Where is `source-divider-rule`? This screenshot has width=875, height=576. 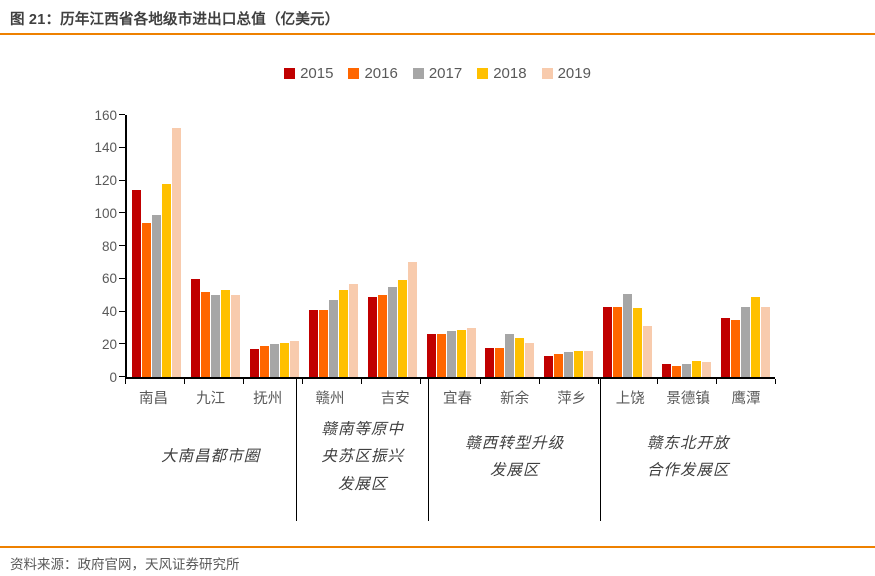 source-divider-rule is located at coordinates (437, 547).